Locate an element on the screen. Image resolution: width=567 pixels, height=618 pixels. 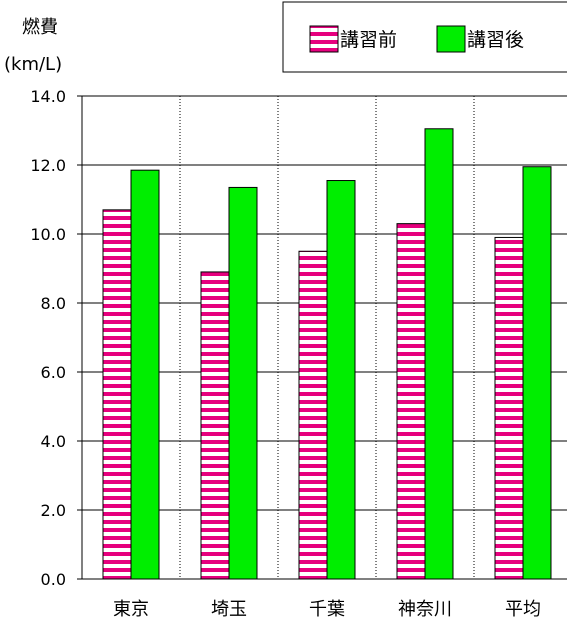
y-tick-label: 6.0 is located at coordinates (53, 372).